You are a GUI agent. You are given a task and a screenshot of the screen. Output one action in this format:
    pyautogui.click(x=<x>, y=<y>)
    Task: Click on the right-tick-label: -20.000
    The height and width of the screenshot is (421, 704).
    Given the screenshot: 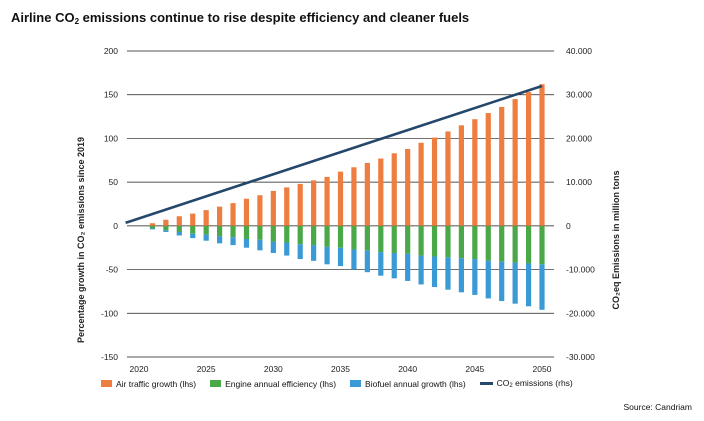 What is the action you would take?
    pyautogui.click(x=580, y=313)
    